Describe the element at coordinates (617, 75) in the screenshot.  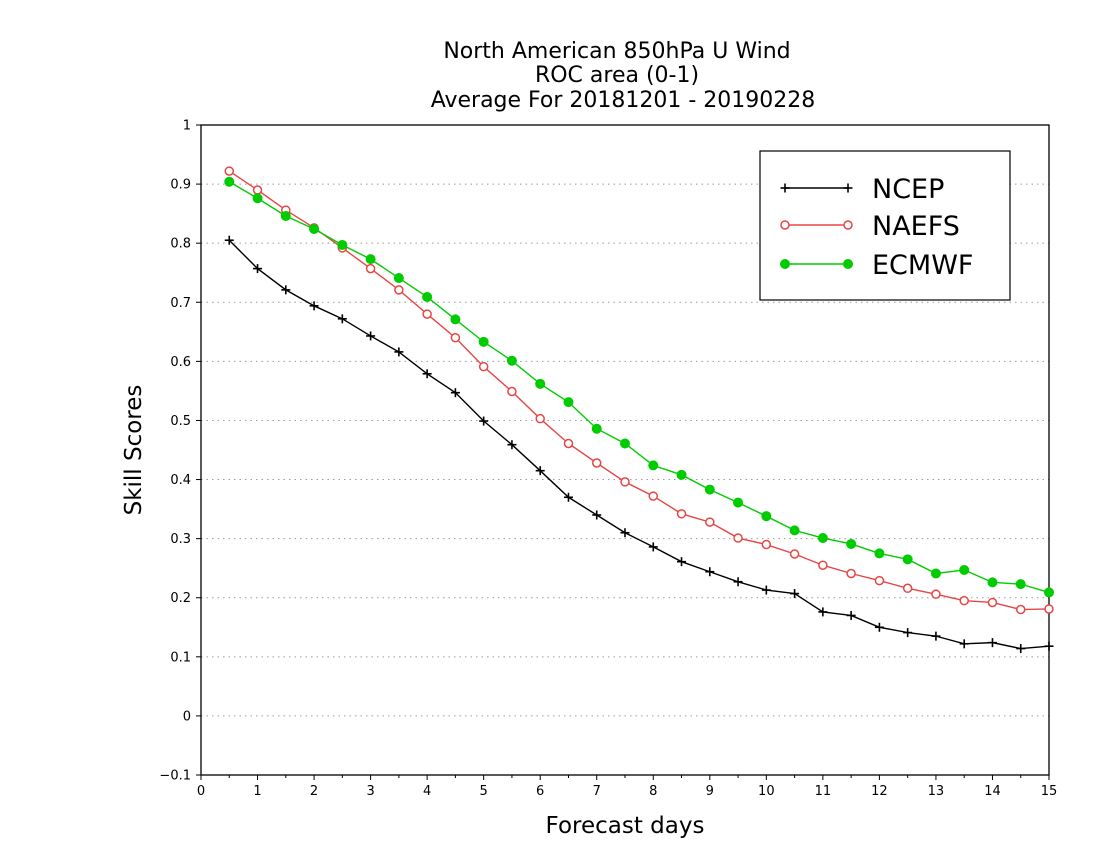
I see `chart-title-line-2: ROC area (0-1)` at that location.